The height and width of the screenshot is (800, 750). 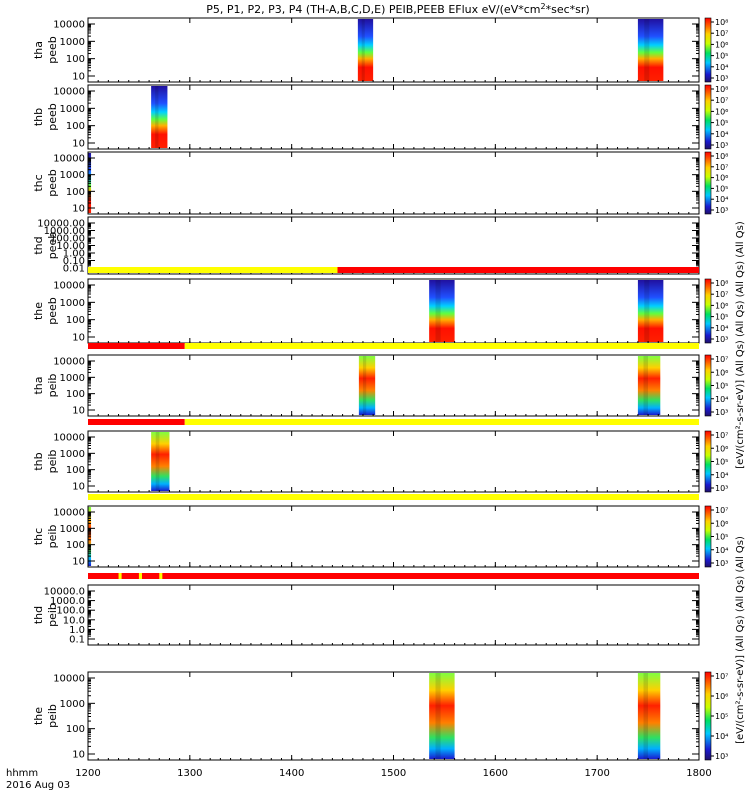 What do you see at coordinates (64, 592) in the screenshot?
I see `y-tick-label: 10000.0` at bounding box center [64, 592].